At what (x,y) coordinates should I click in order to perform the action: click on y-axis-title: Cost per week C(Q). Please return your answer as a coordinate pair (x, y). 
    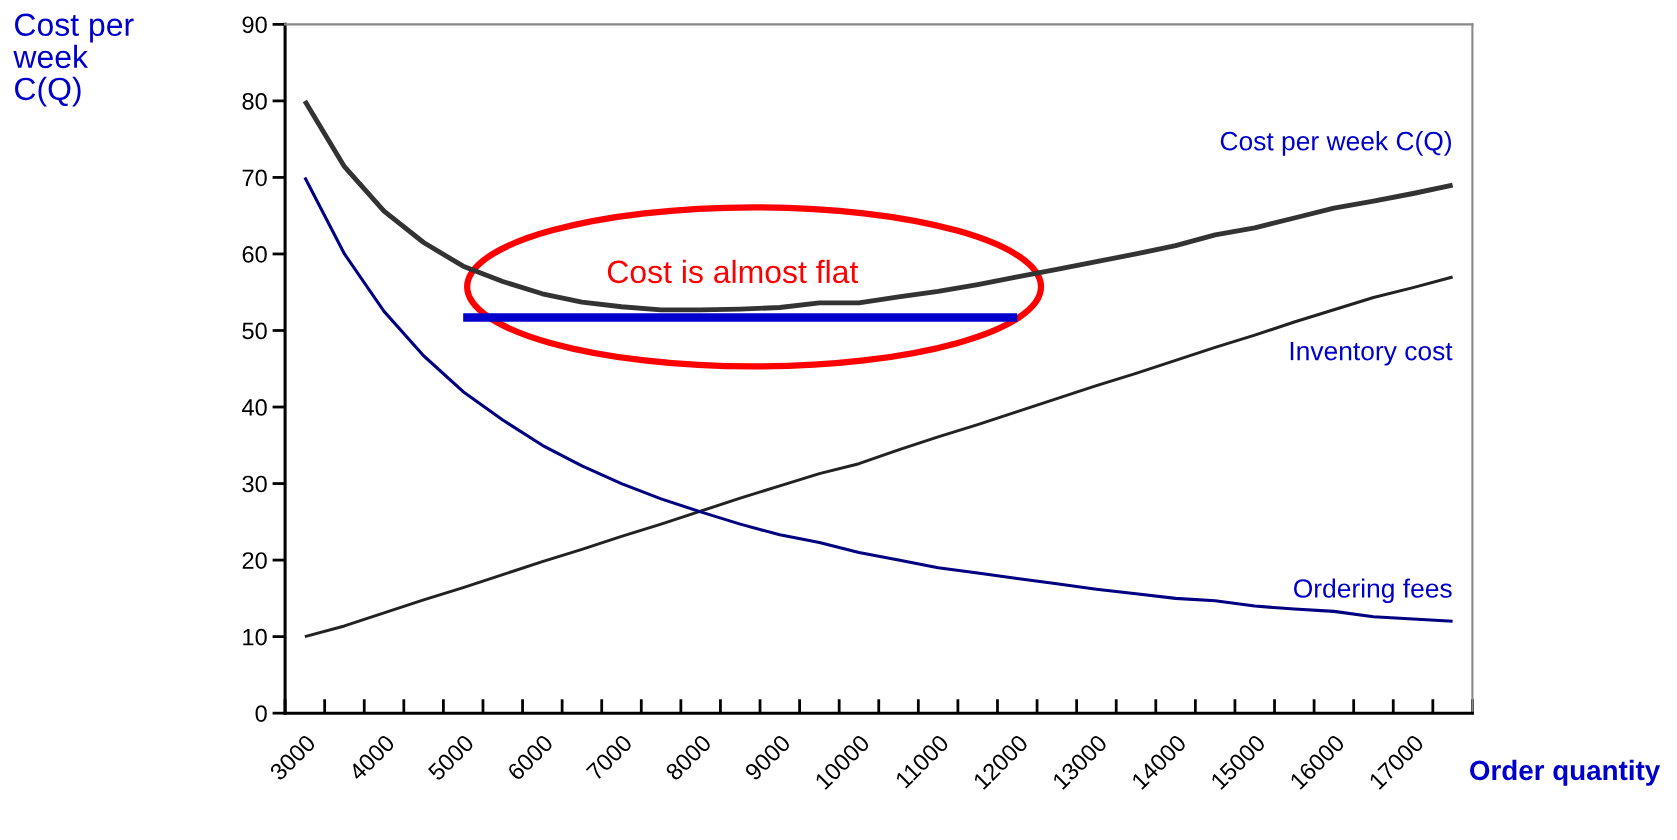
    Looking at the image, I should click on (73, 60).